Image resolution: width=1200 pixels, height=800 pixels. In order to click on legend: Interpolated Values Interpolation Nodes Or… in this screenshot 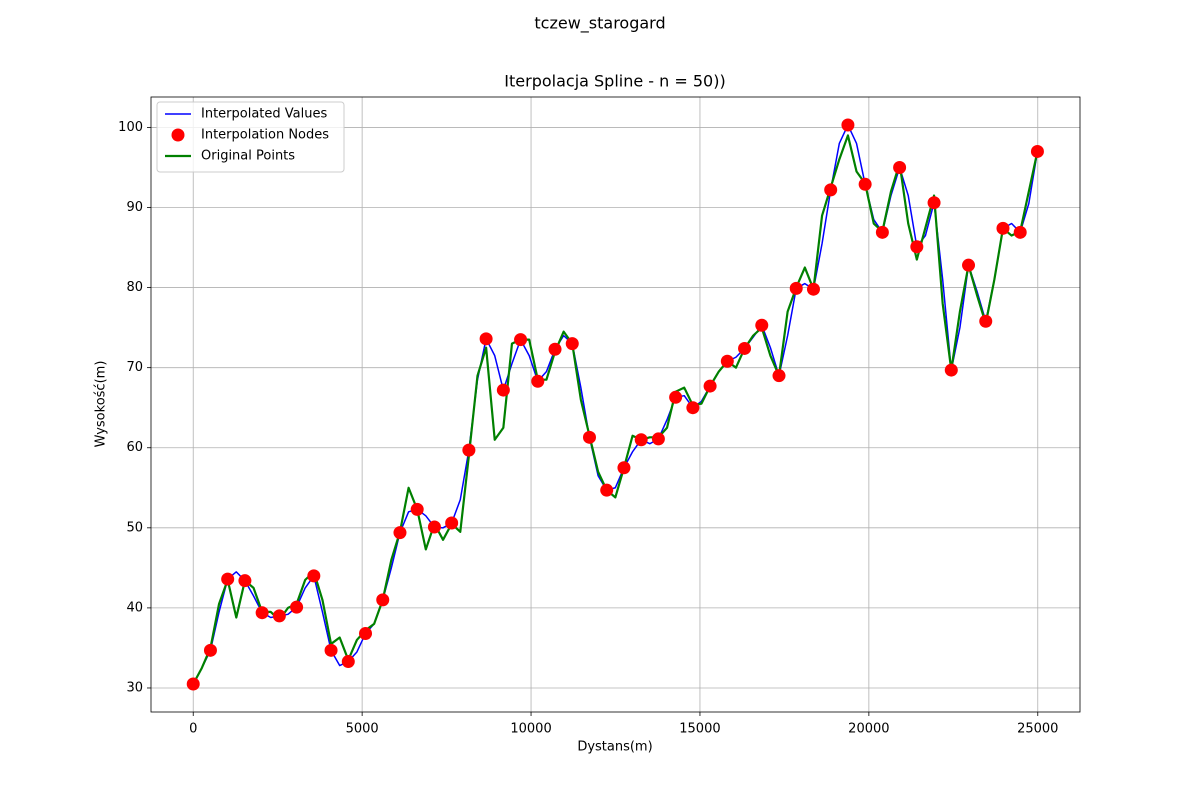, I will do `click(250, 137)`.